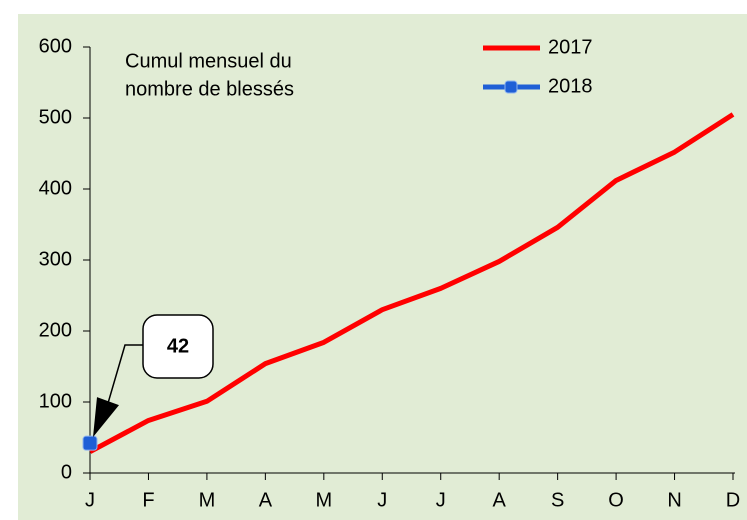 Image resolution: width=747 pixels, height=520 pixels. I want to click on y-tick-label: 100, so click(55, 401).